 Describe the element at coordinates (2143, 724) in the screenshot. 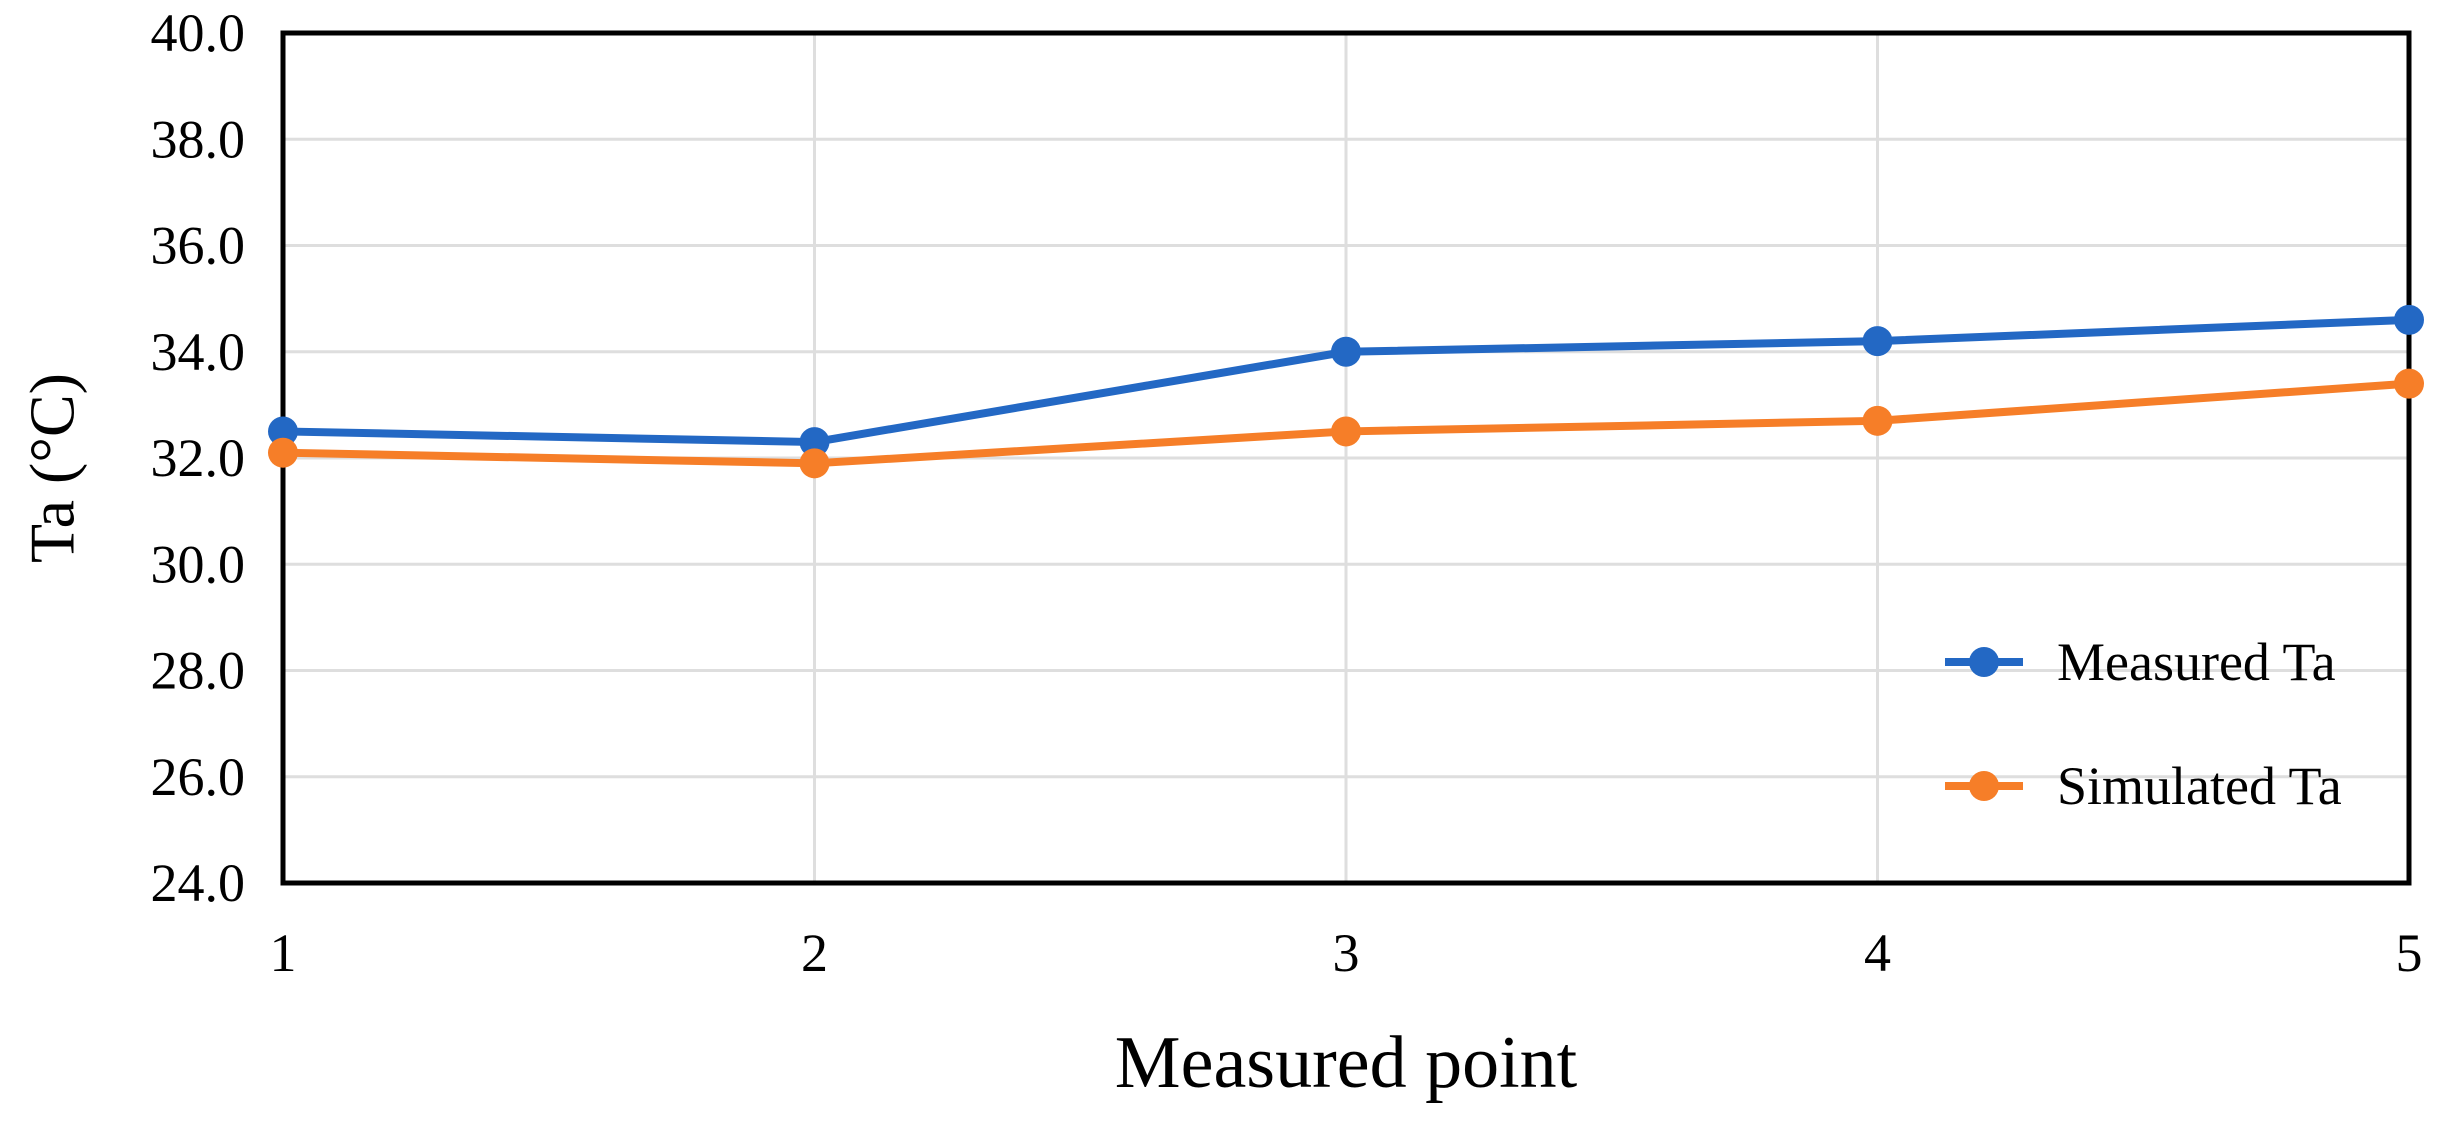

I see `legend: Measured Ta Simulated Ta` at that location.